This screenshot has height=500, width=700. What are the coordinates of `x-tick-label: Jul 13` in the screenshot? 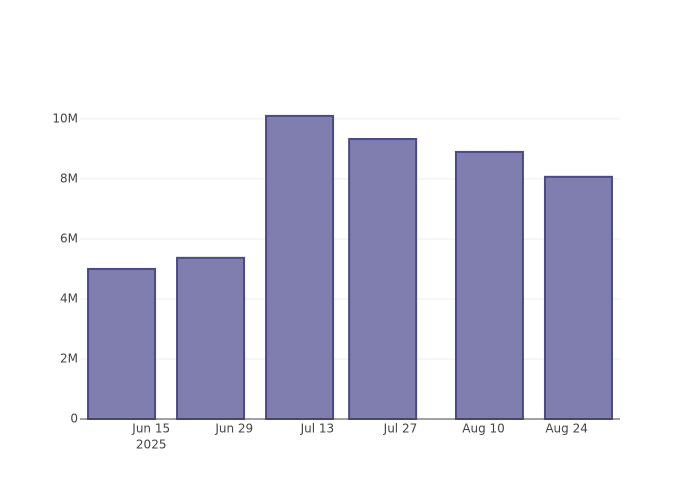 It's located at (317, 429).